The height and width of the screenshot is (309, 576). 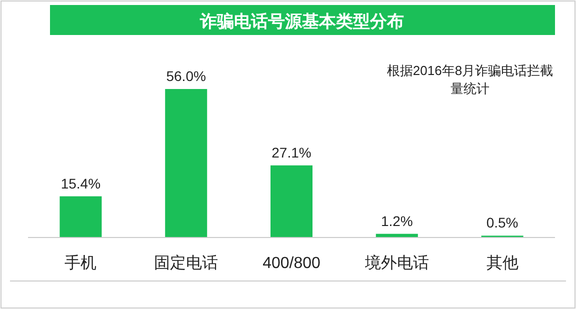 What do you see at coordinates (186, 263) in the screenshot?
I see `x-tick-label: 固定电话` at bounding box center [186, 263].